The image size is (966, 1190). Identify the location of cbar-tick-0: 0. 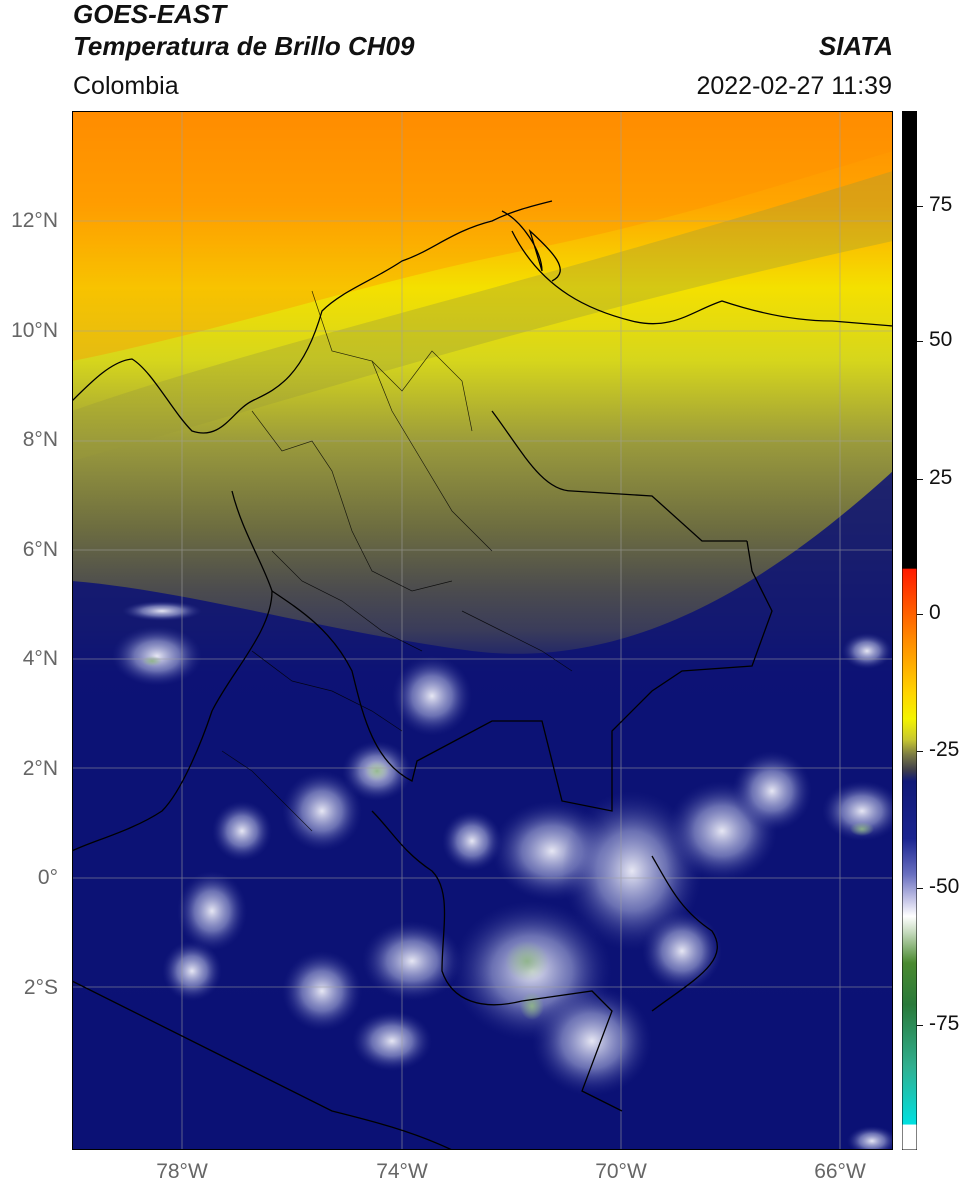
(935, 612).